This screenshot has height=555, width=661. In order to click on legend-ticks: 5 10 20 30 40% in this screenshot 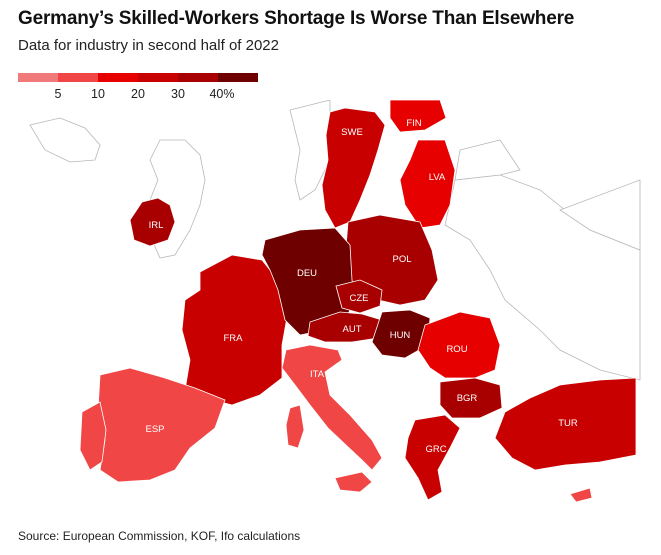, I will do `click(138, 91)`.